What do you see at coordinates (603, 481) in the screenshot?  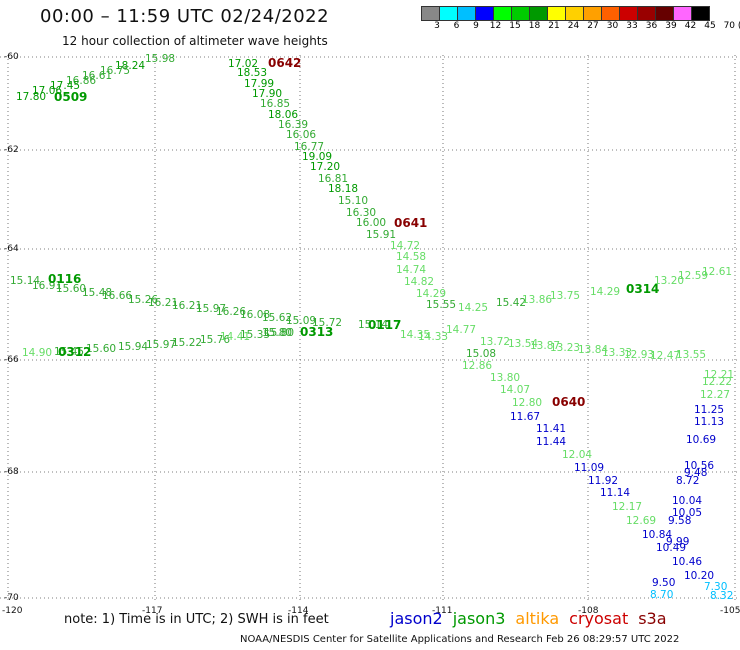 I see `wave-height-reading: 11.92` at bounding box center [603, 481].